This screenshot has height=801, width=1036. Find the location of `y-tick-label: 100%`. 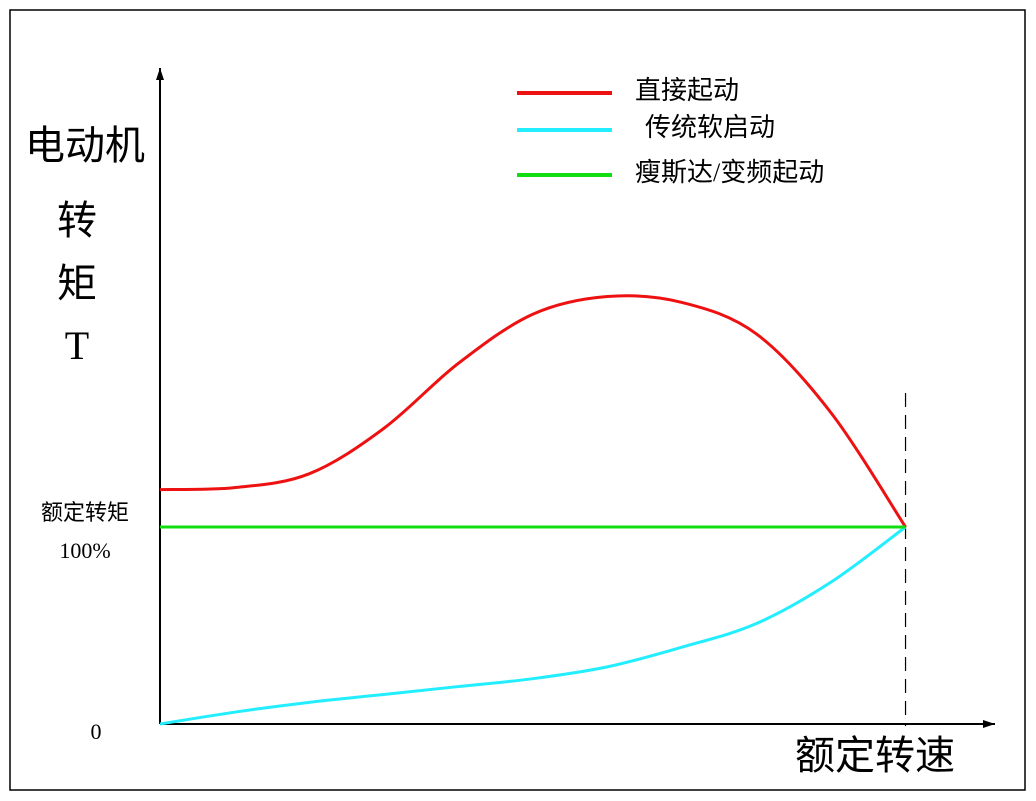

y-tick-label: 100% is located at coordinates (84, 550).